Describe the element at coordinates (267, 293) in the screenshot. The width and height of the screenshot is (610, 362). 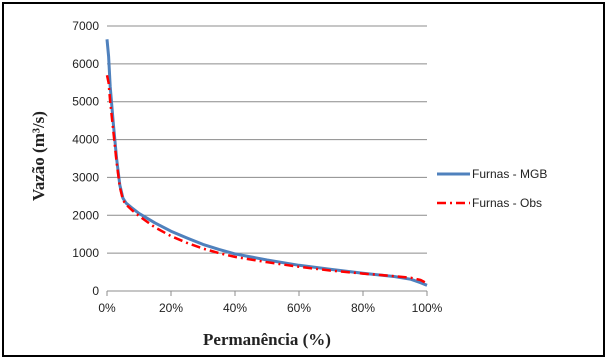
I see `axes` at that location.